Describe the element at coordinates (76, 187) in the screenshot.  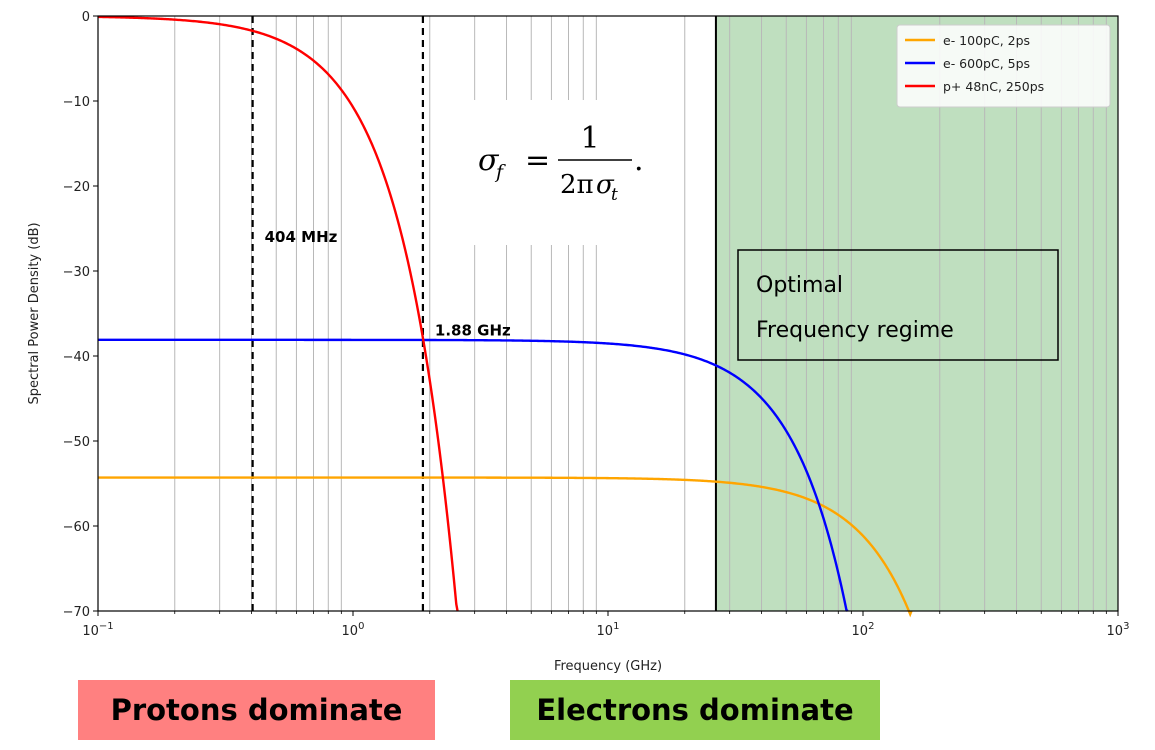
I see `y-tick-label-2: −20` at that location.